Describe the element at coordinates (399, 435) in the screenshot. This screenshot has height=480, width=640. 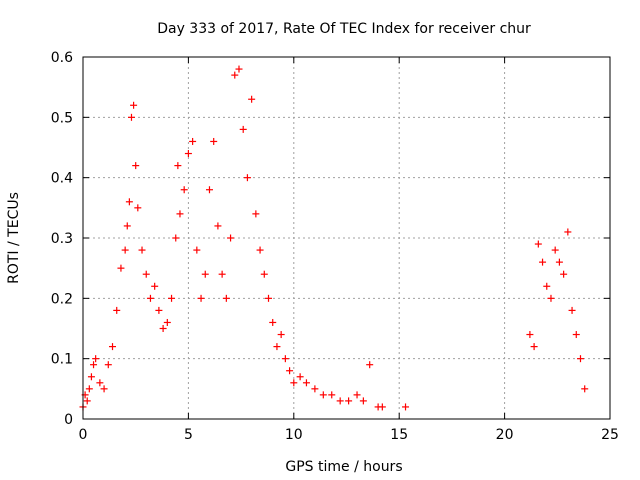
I see `x-tick-label: 15` at that location.